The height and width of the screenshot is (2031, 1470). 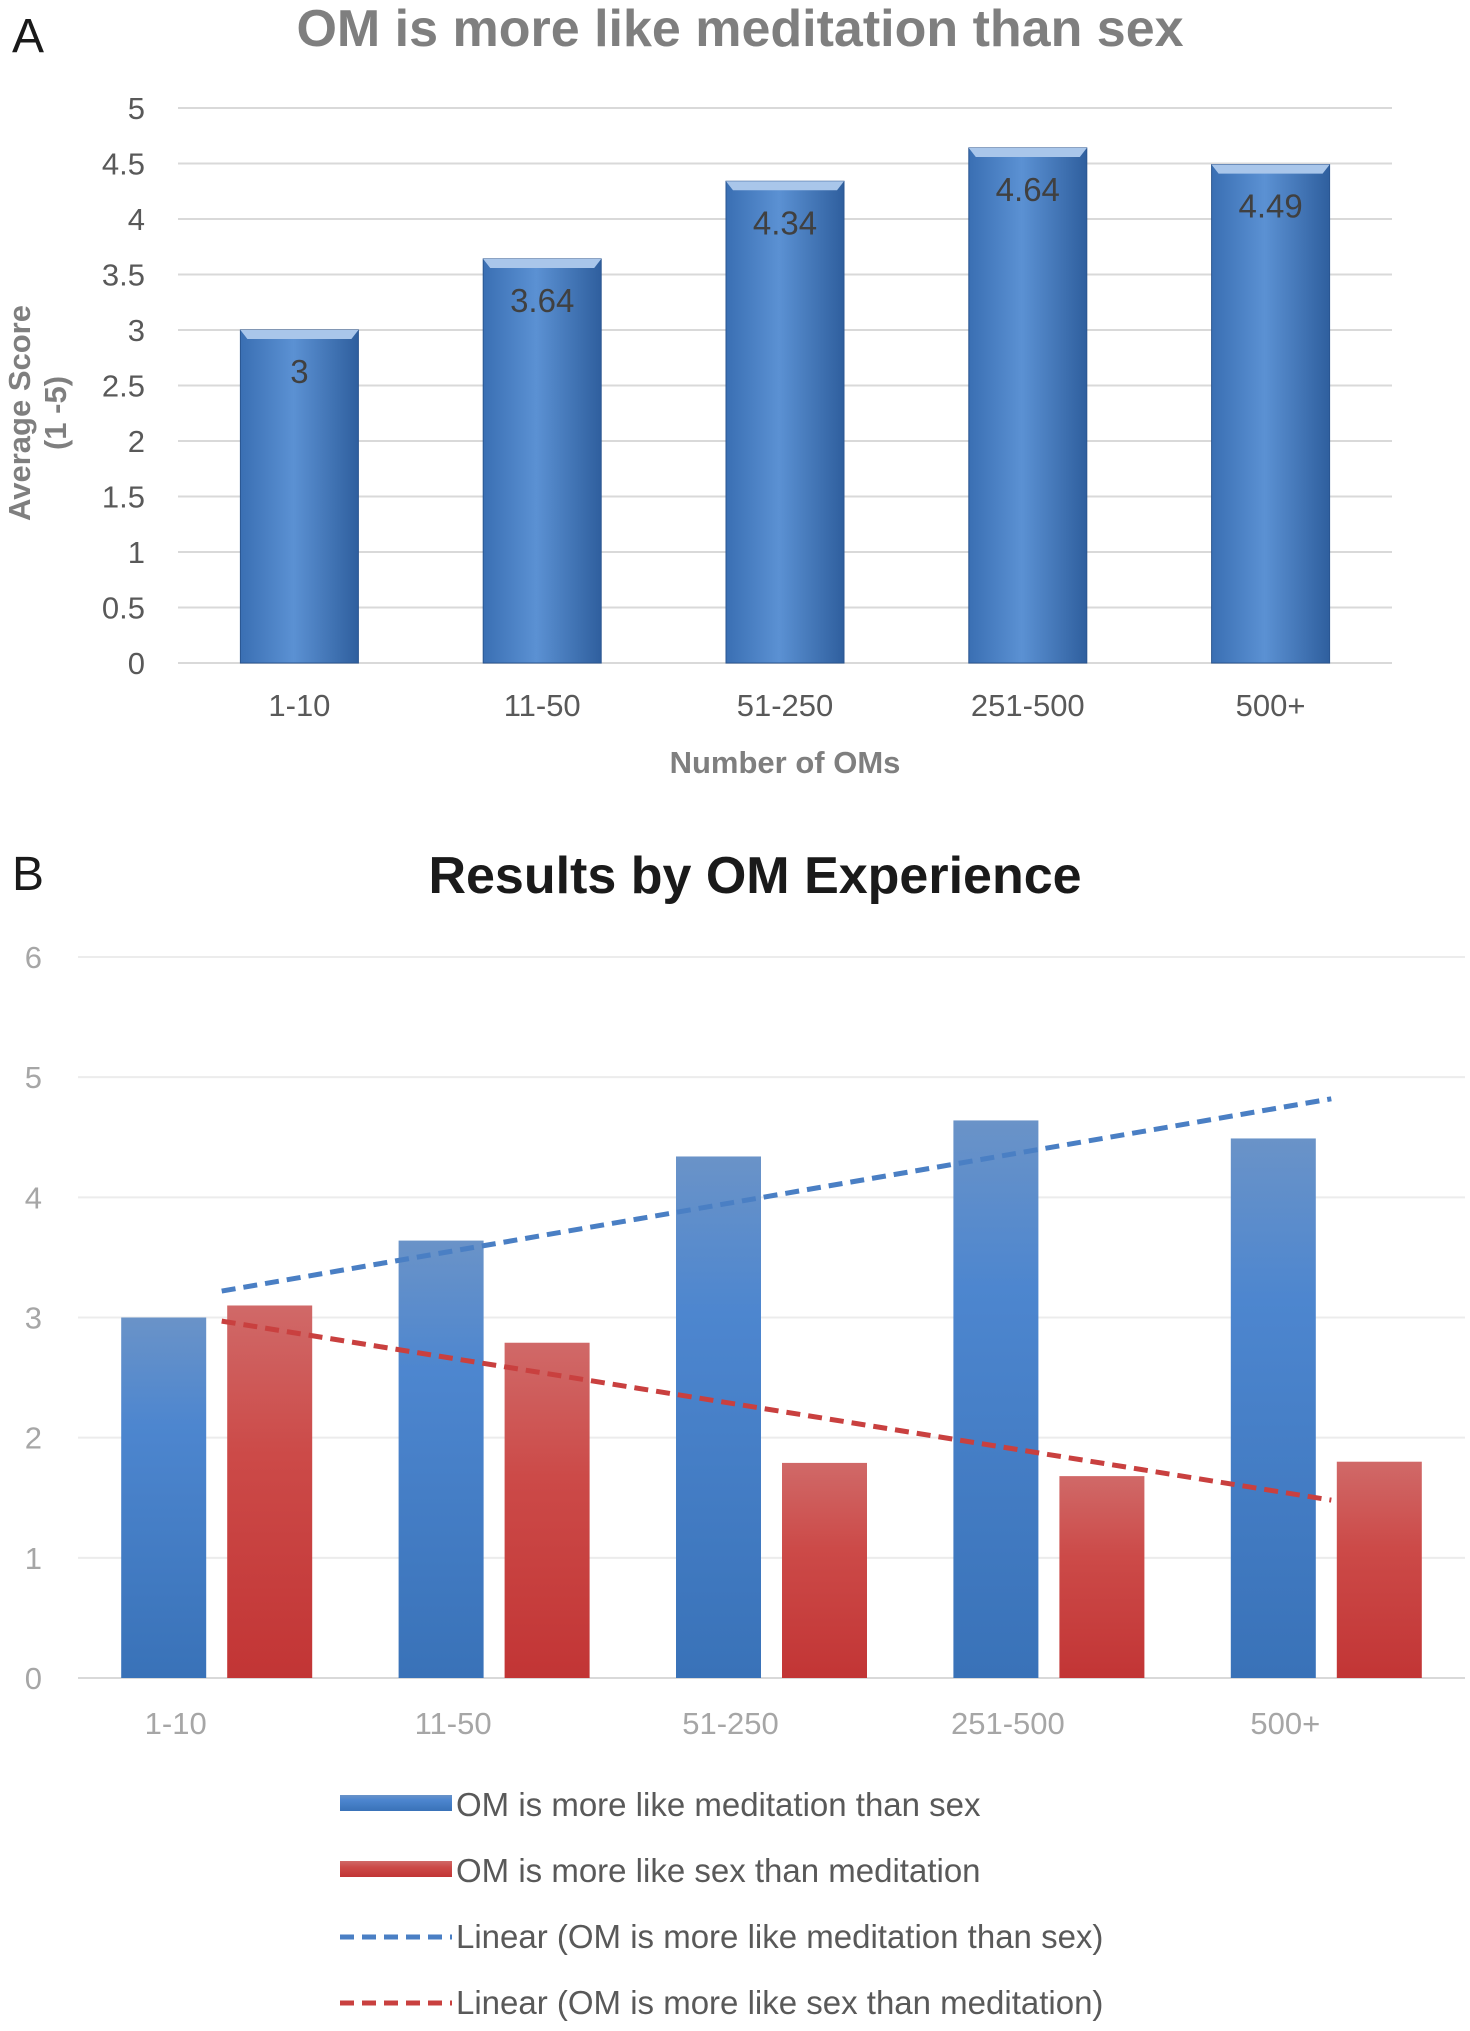 I want to click on chart-a-x-ticks: 1-10 11-50 51-250 251-500 500+, so click(x=786, y=705).